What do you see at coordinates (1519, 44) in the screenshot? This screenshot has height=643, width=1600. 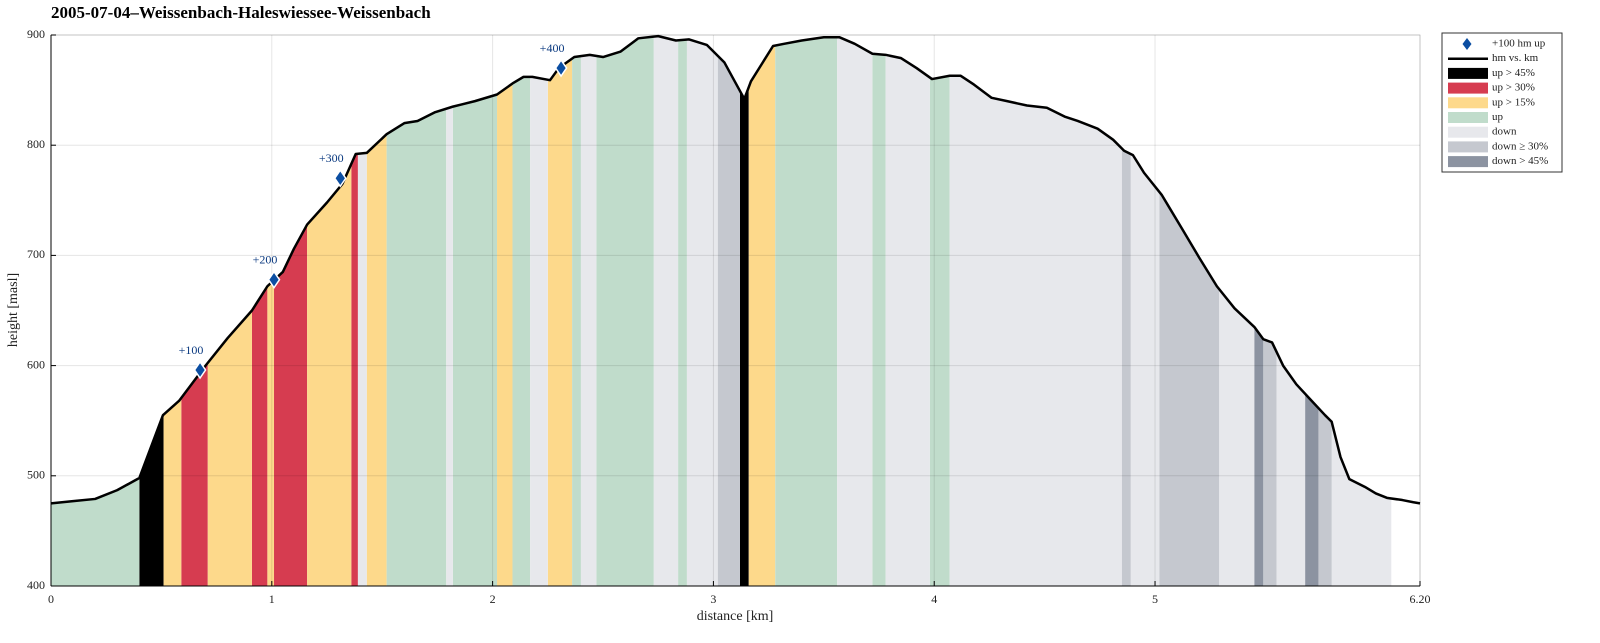 I see `legend-label: +100 hm up` at bounding box center [1519, 44].